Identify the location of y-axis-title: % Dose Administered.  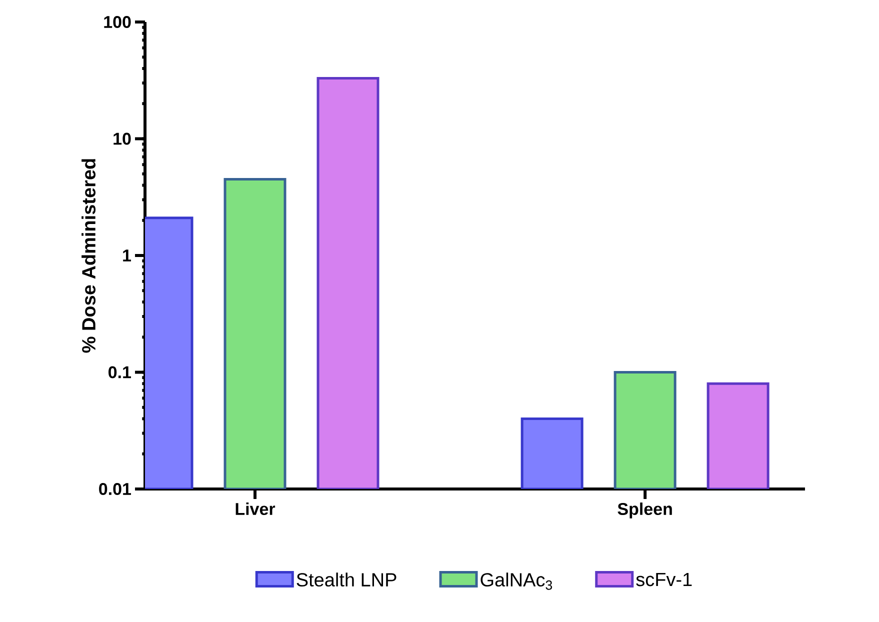
(89, 256).